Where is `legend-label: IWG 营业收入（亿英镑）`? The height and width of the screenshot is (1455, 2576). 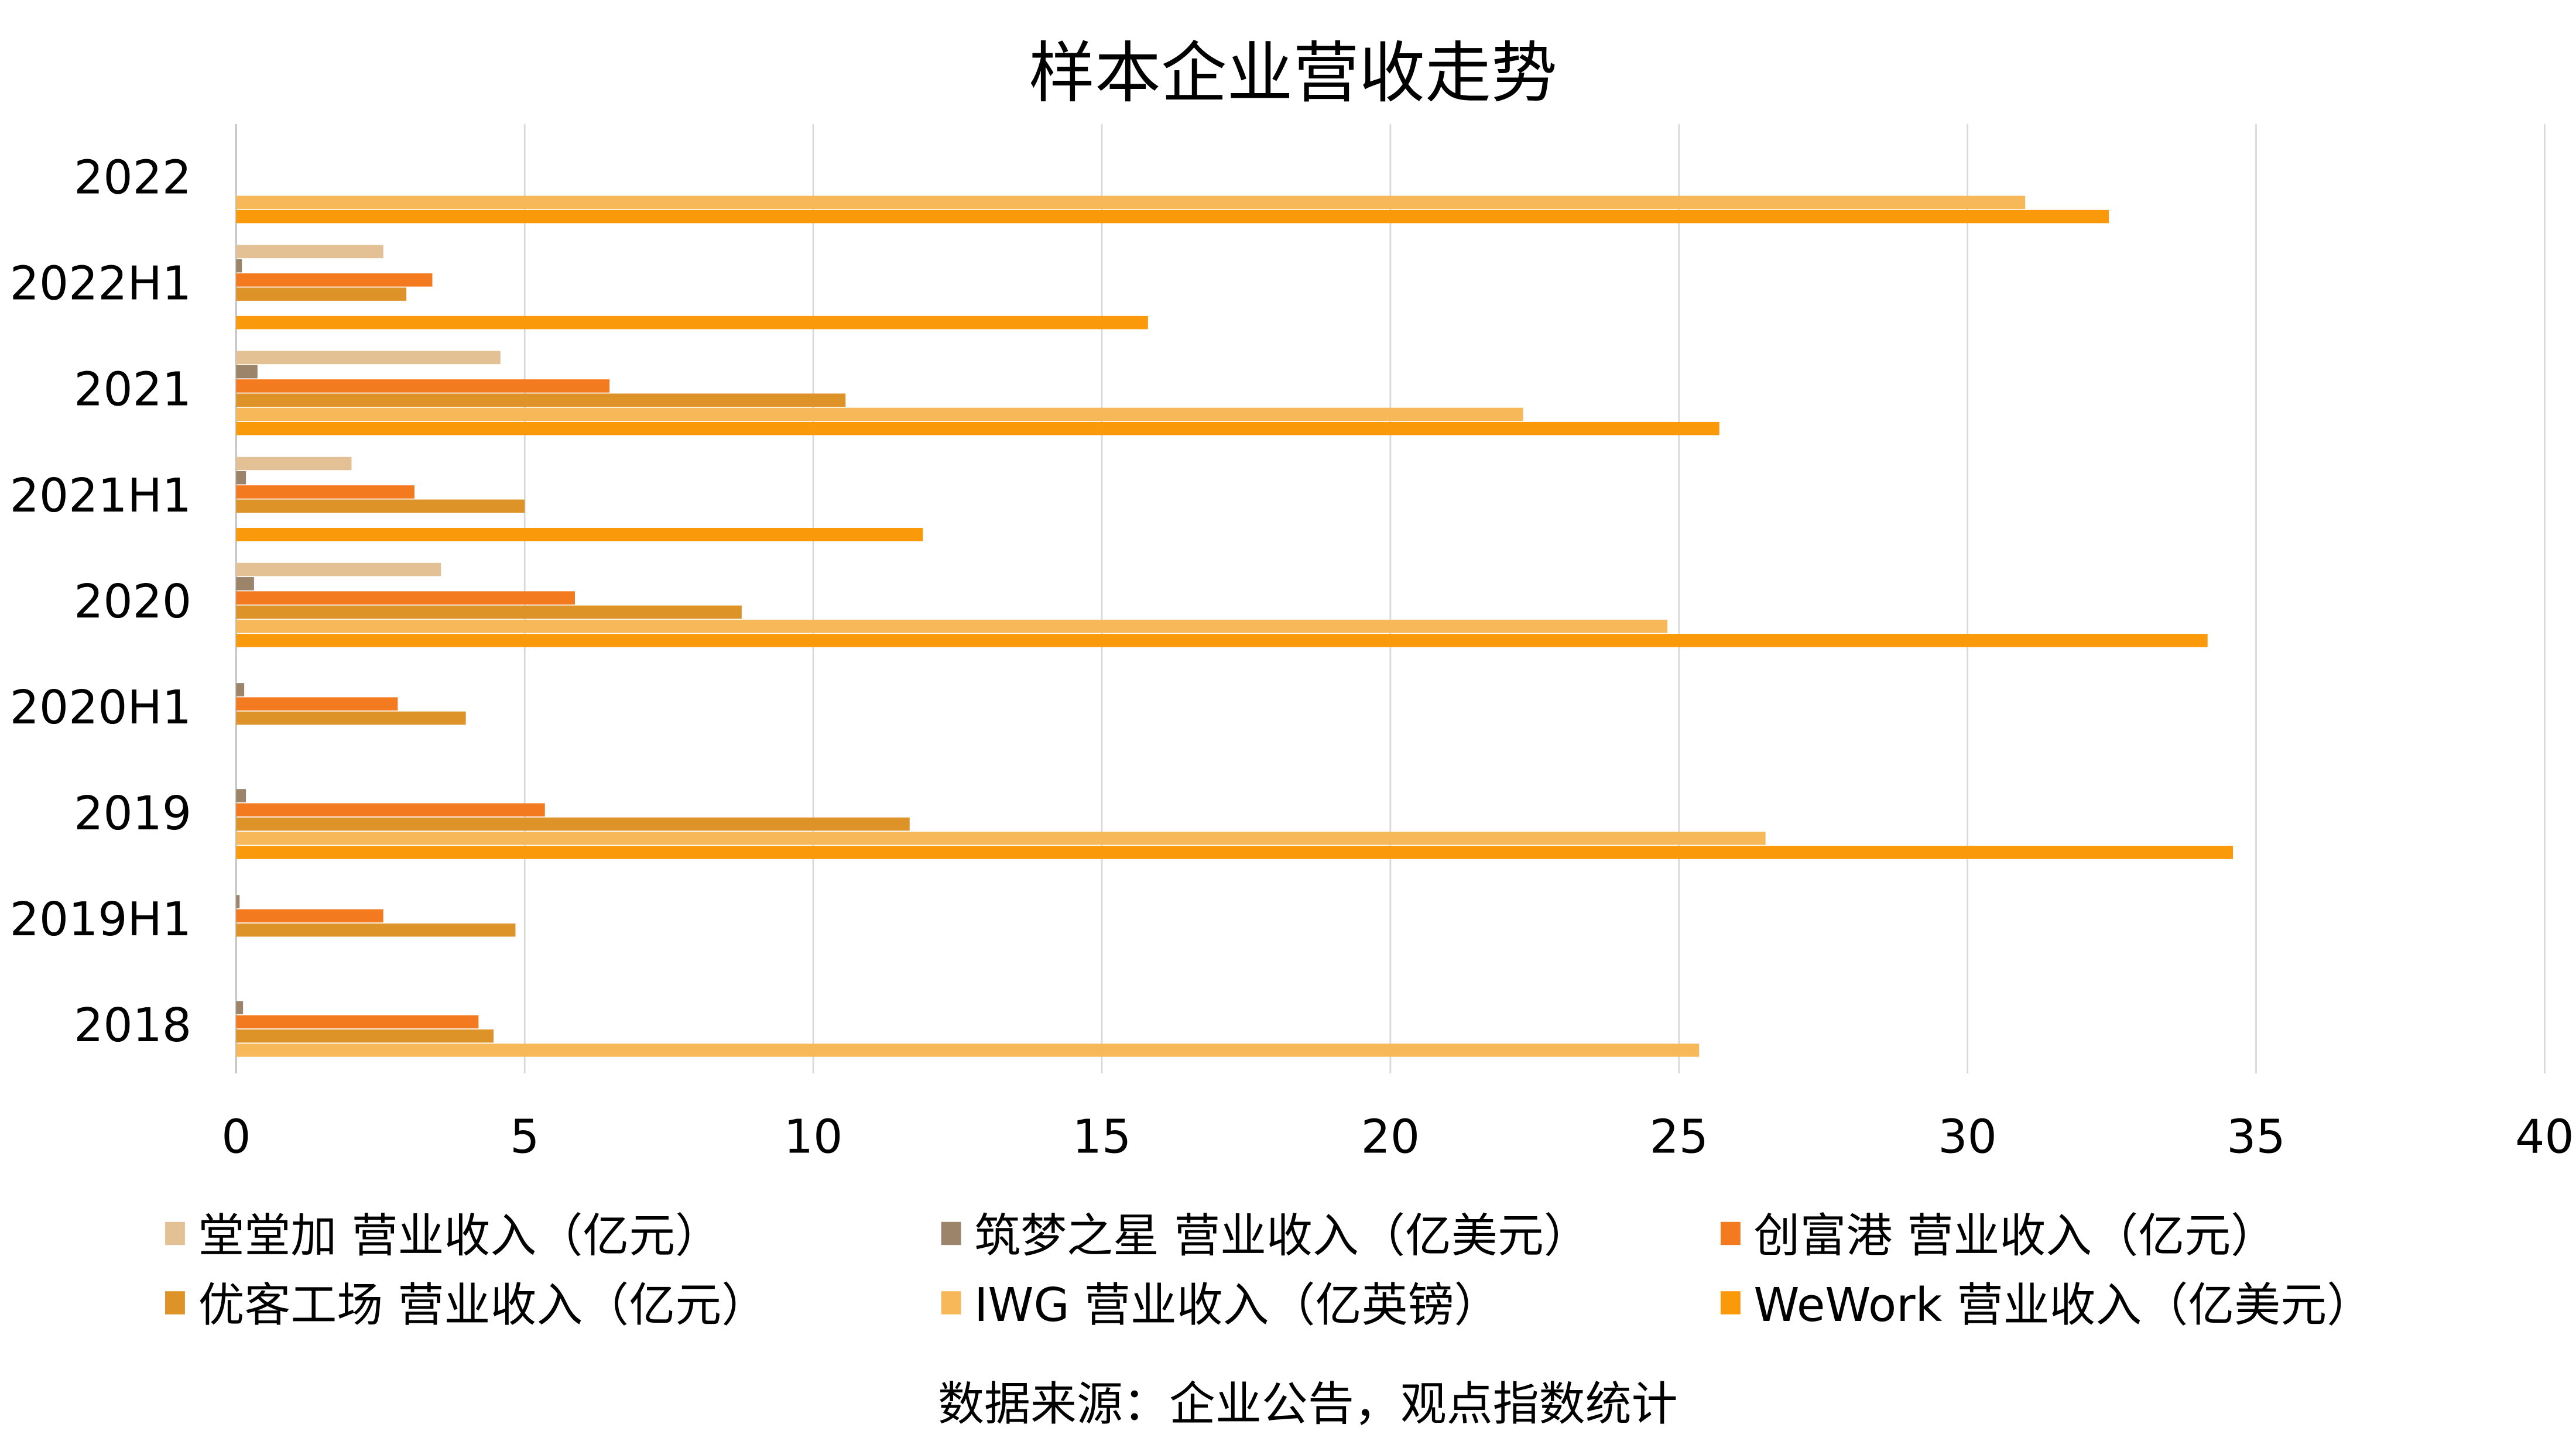
legend-label: IWG 营业收入（亿英镑） is located at coordinates (1237, 1305).